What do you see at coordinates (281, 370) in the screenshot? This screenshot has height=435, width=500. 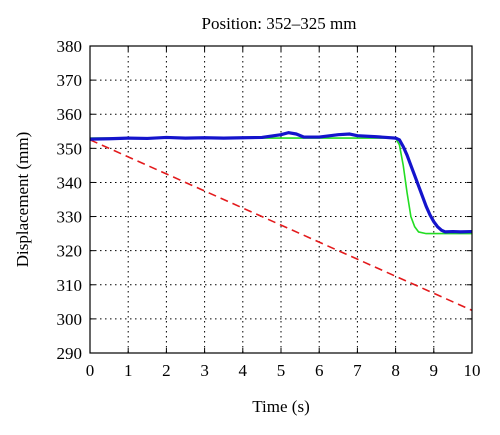 I see `x-tick-label: 5` at bounding box center [281, 370].